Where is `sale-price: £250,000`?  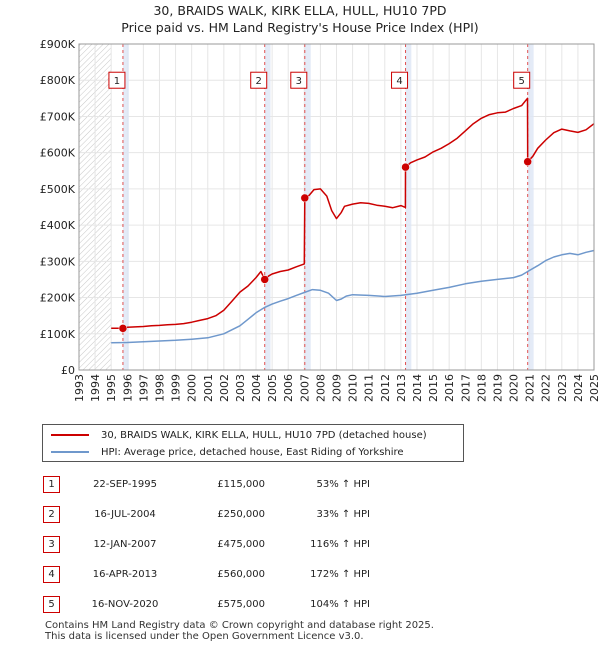
sale-price: £250,000 is located at coordinates (241, 514).